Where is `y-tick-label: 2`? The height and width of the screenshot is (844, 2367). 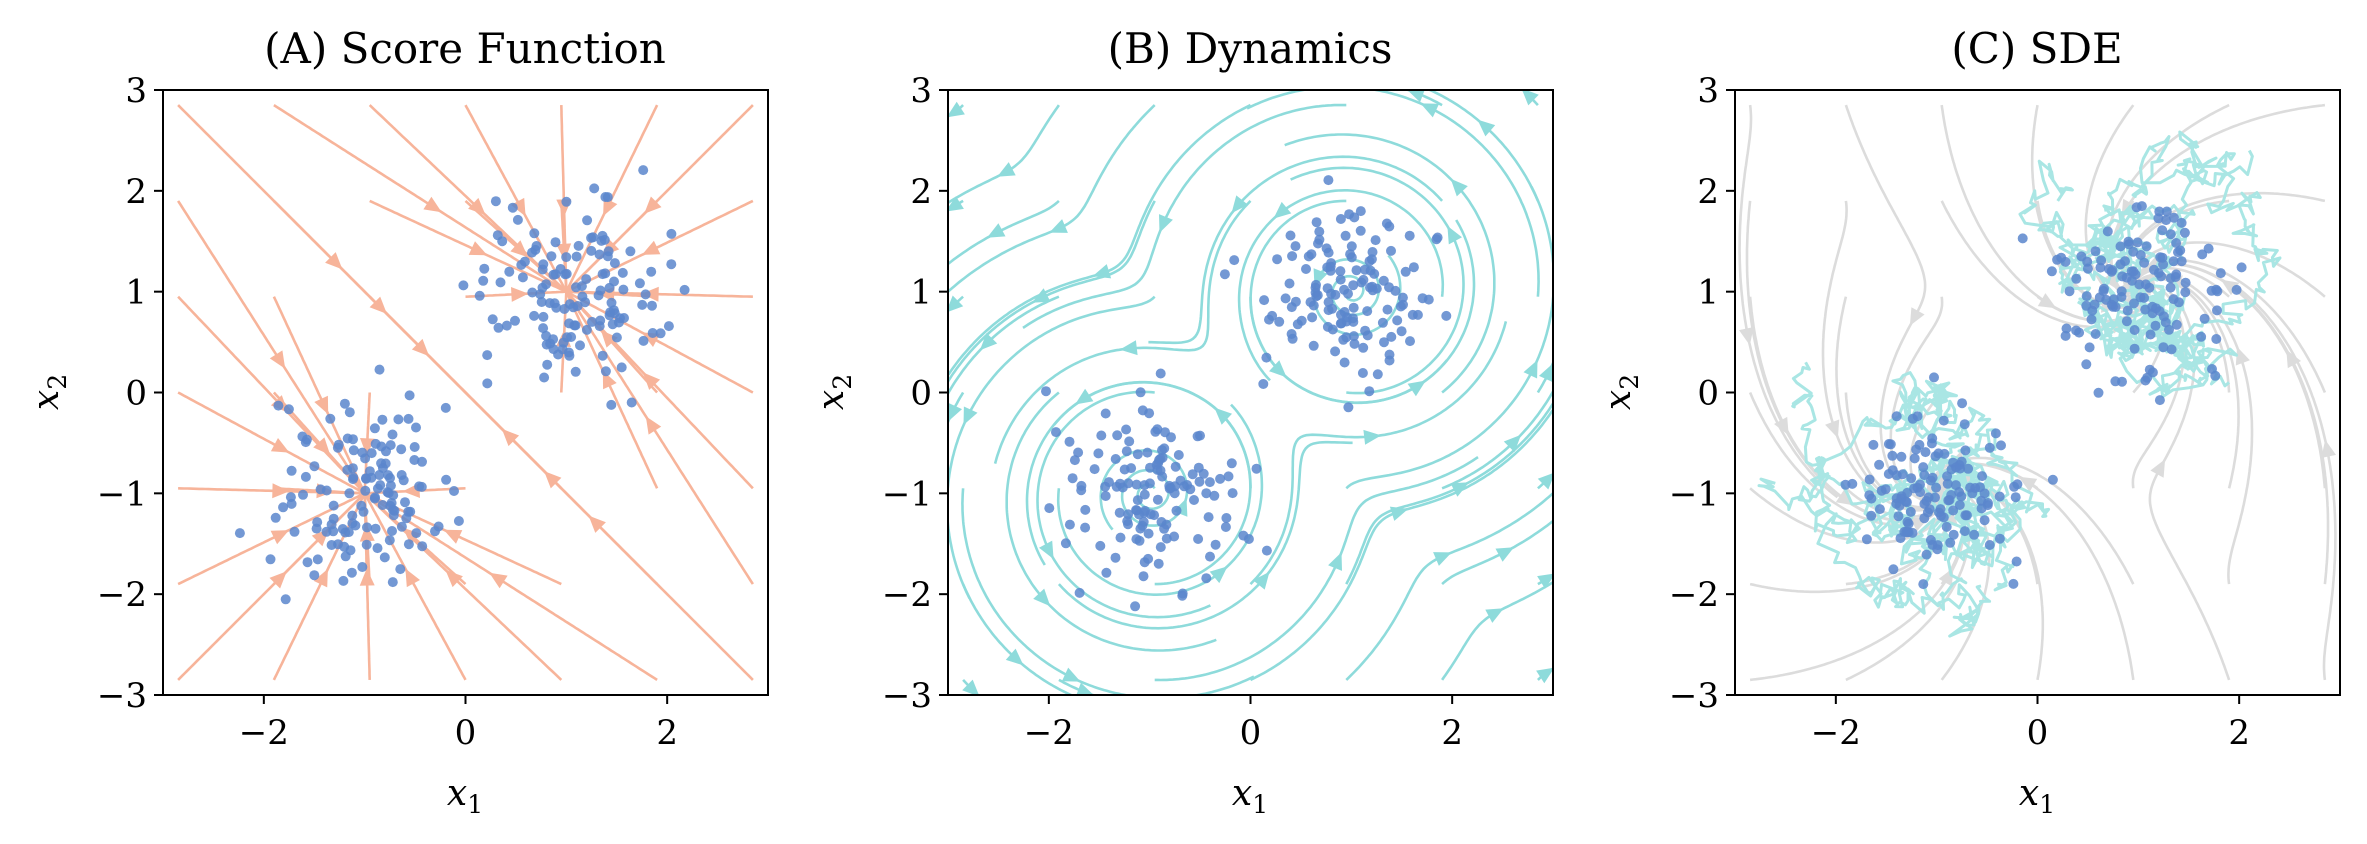
y-tick-label: 2 is located at coordinates (1708, 192).